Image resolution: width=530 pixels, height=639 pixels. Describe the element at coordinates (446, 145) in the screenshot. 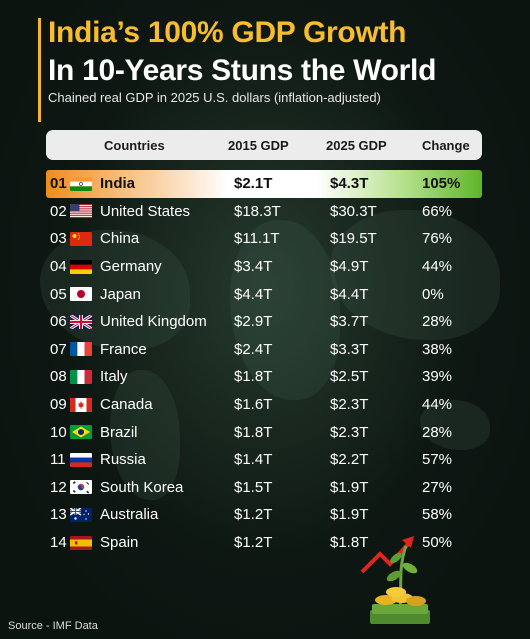

I see `header-change: Change` at that location.